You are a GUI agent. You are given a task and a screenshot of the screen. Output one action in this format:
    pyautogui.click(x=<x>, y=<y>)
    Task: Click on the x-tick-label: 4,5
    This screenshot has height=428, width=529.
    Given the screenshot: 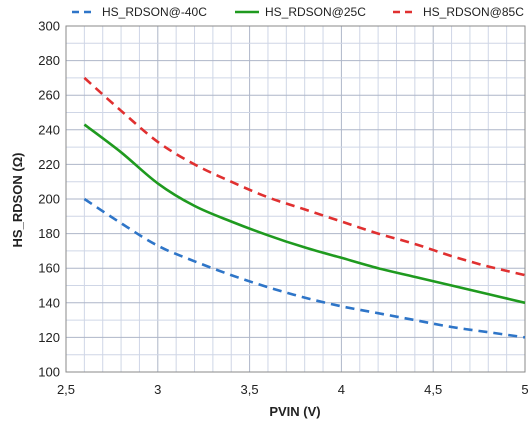 What is the action you would take?
    pyautogui.click(x=433, y=389)
    